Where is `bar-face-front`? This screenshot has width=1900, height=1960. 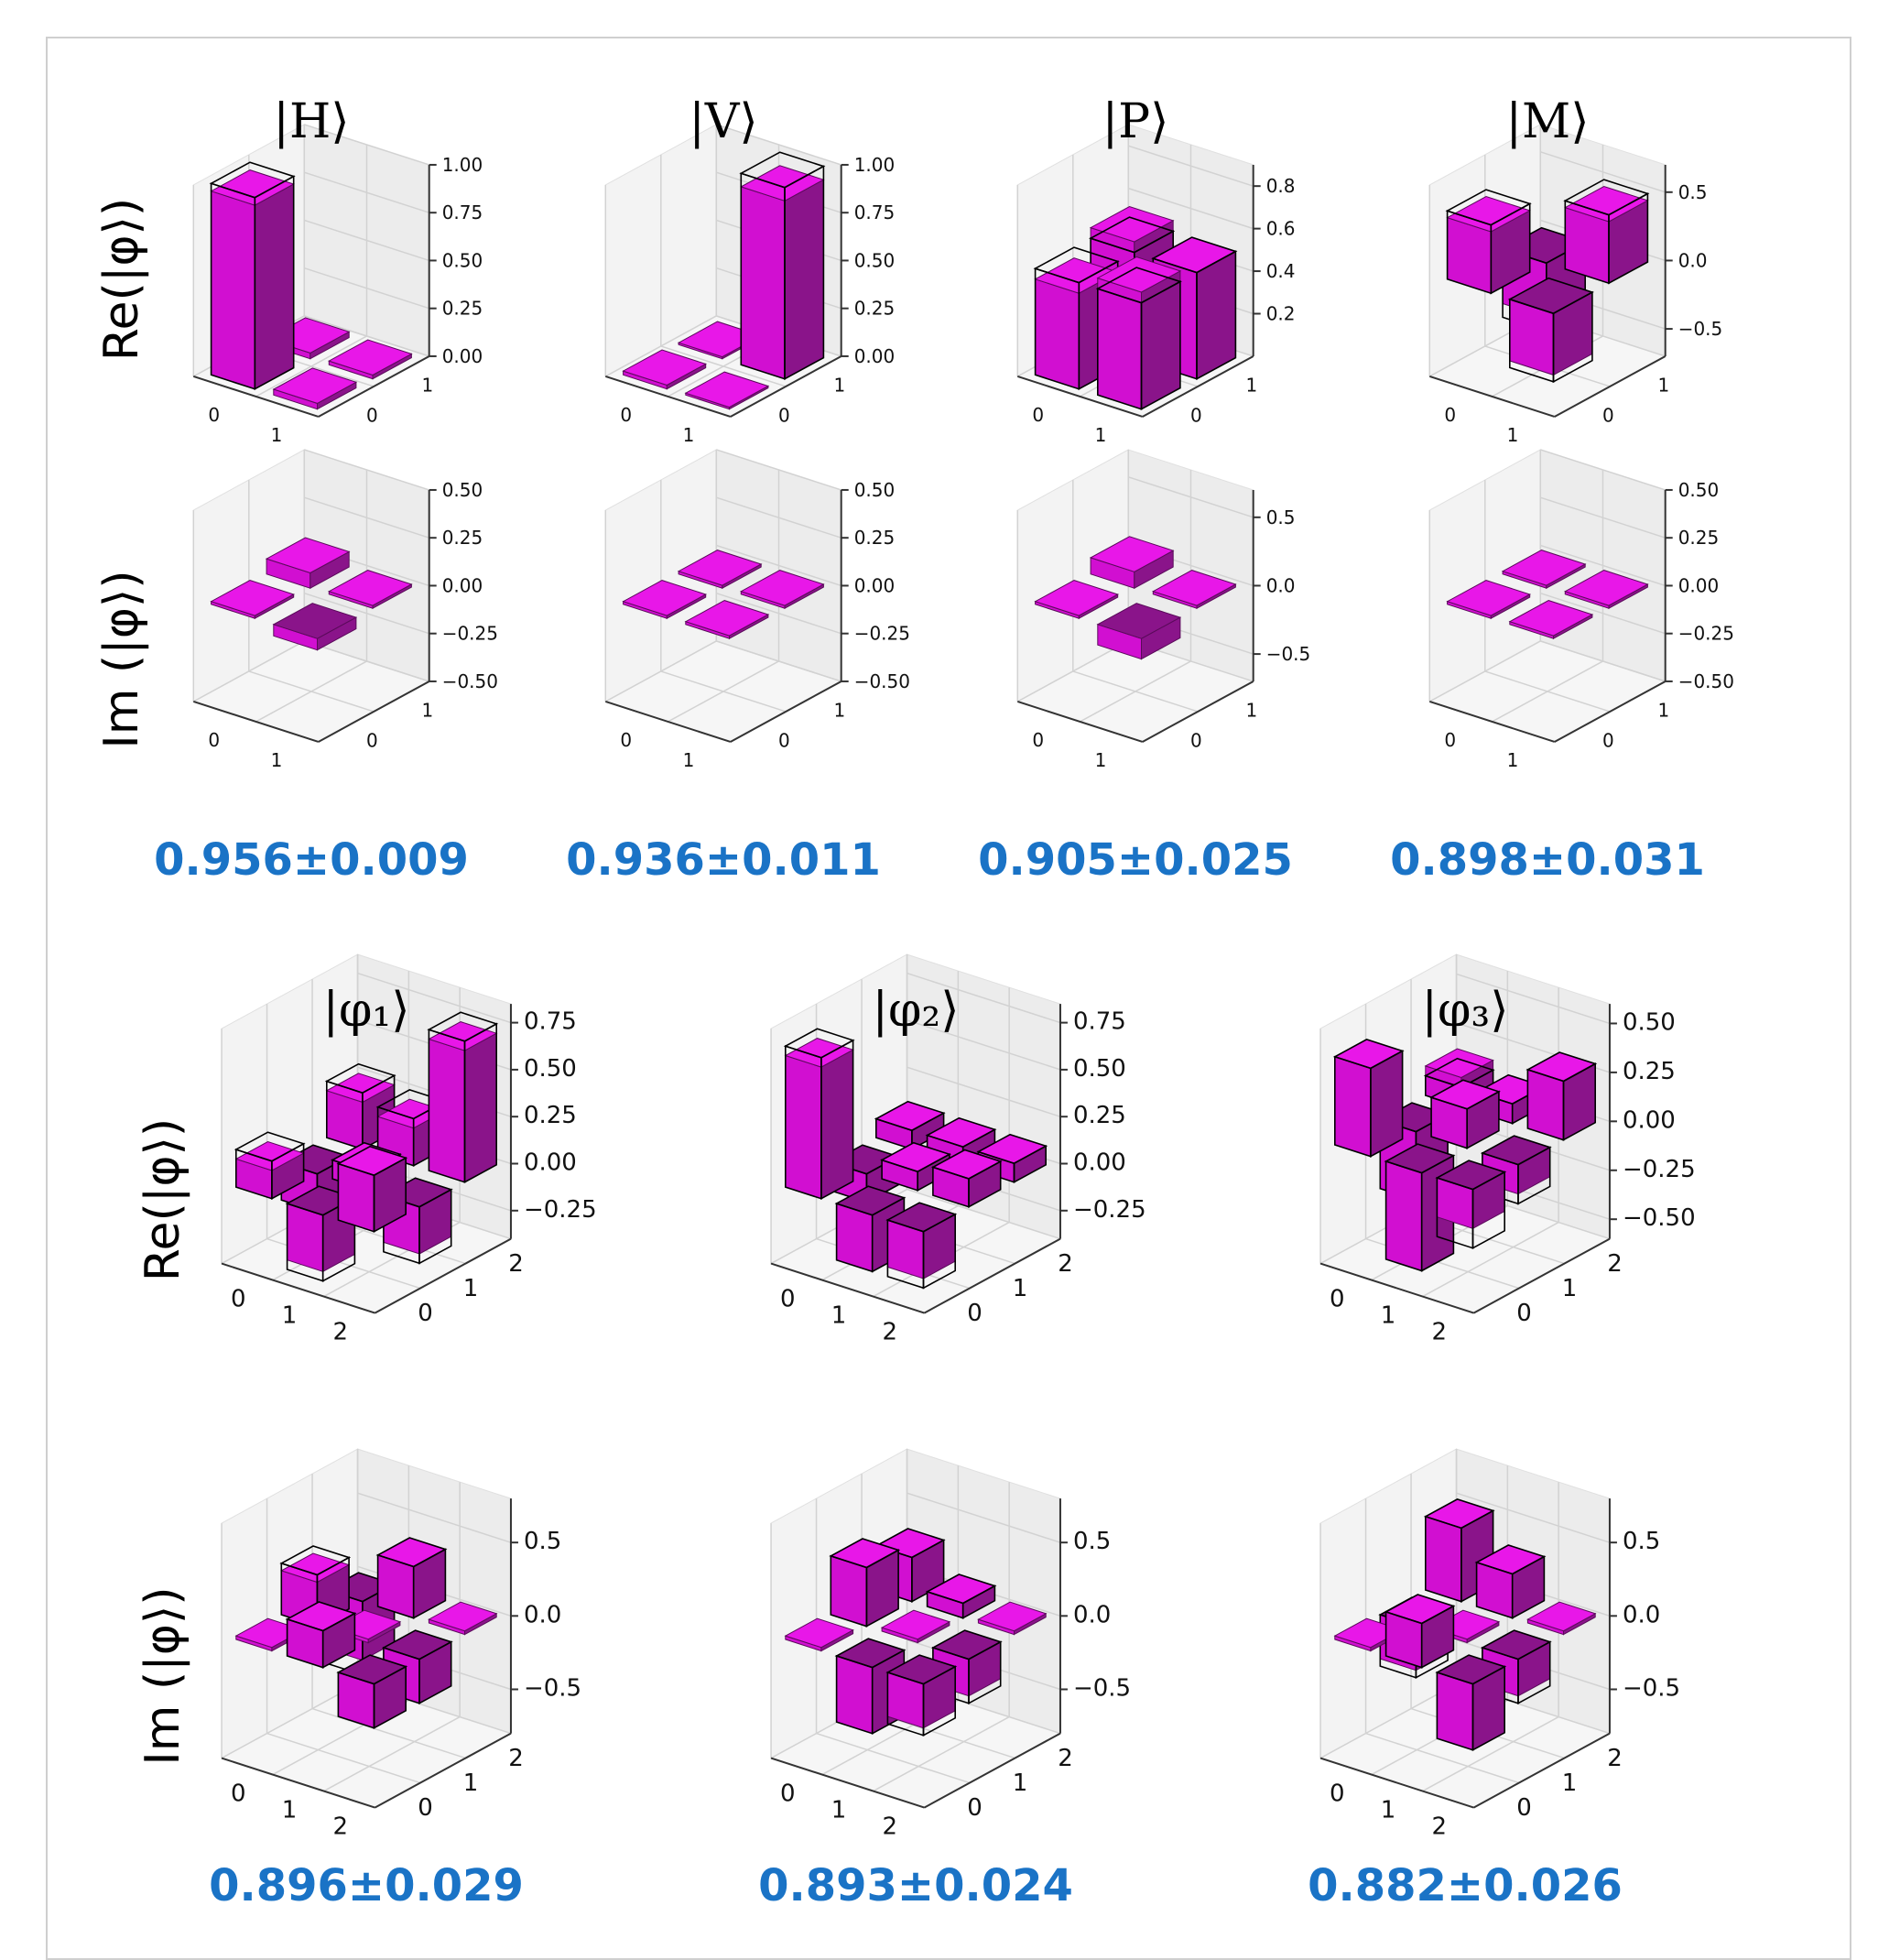
bar-face-front is located at coordinates (803, 1127).